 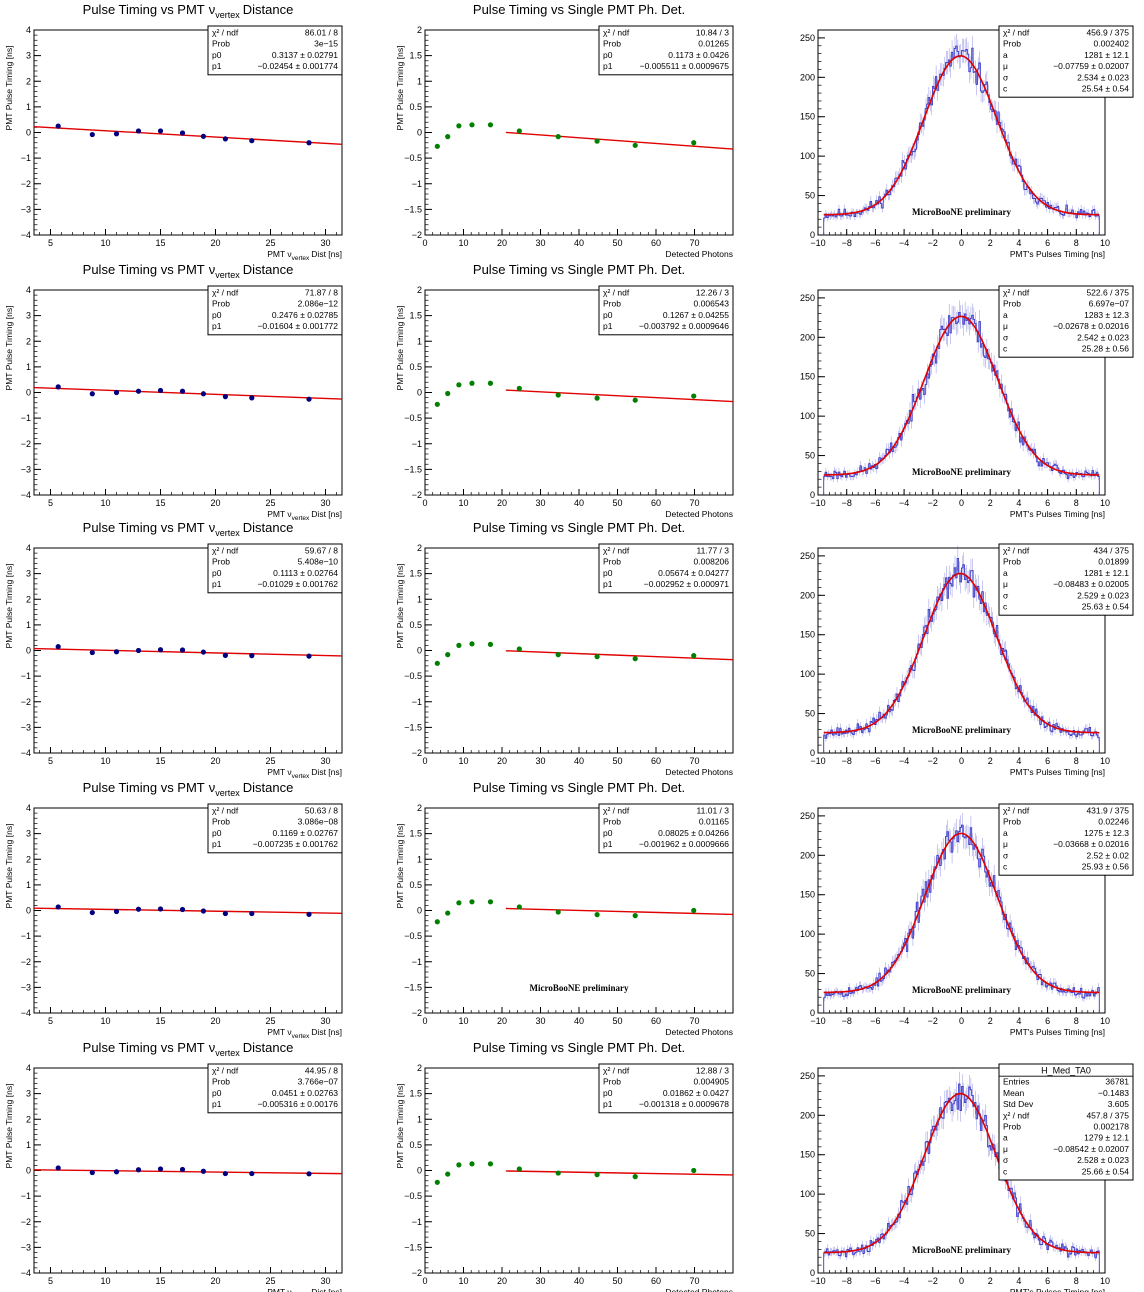 I want to click on stats-label: Mean, so click(x=1014, y=1093).